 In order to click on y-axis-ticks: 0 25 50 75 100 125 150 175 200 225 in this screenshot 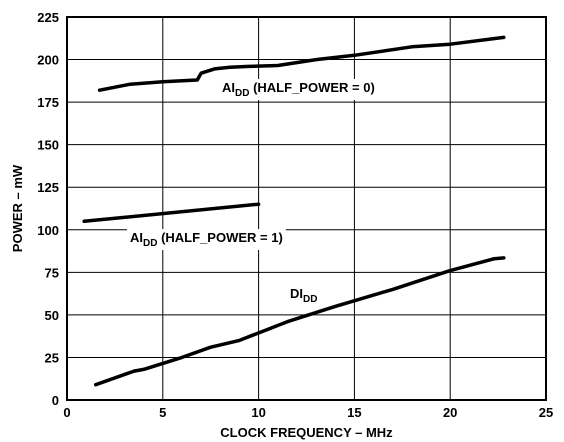, I will do `click(48, 209)`.